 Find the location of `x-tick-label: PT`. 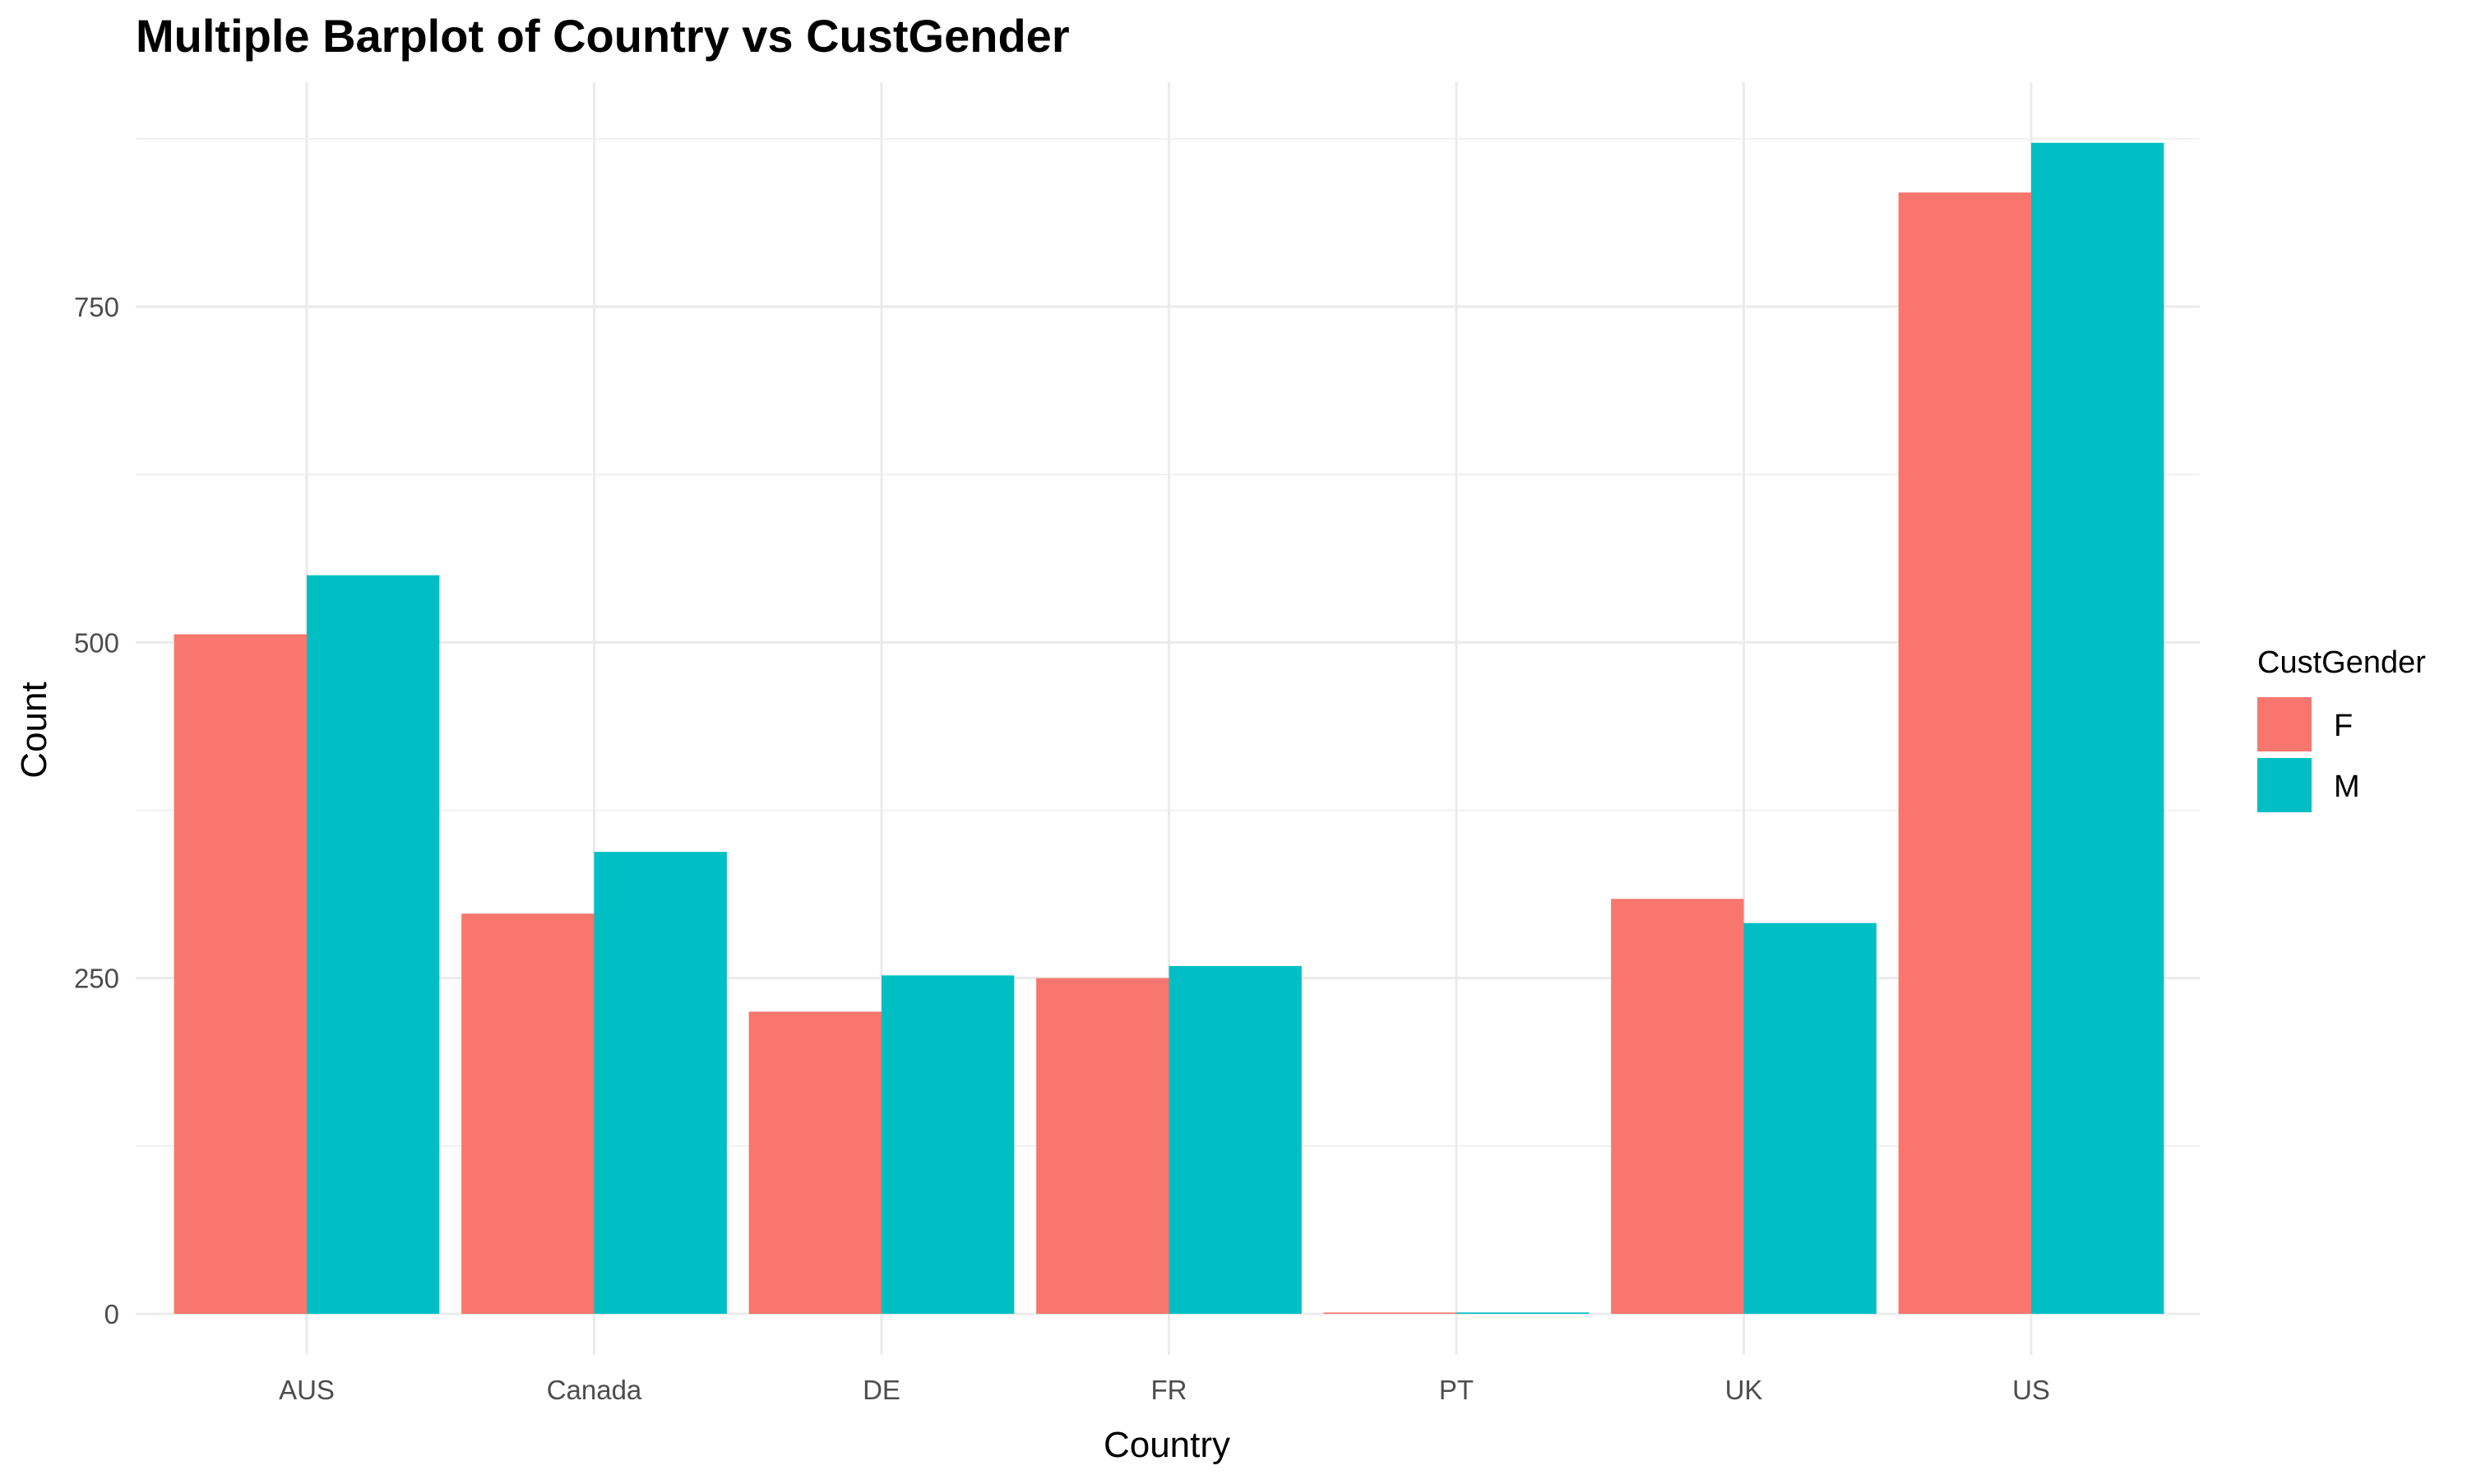

x-tick-label: PT is located at coordinates (1456, 1390).